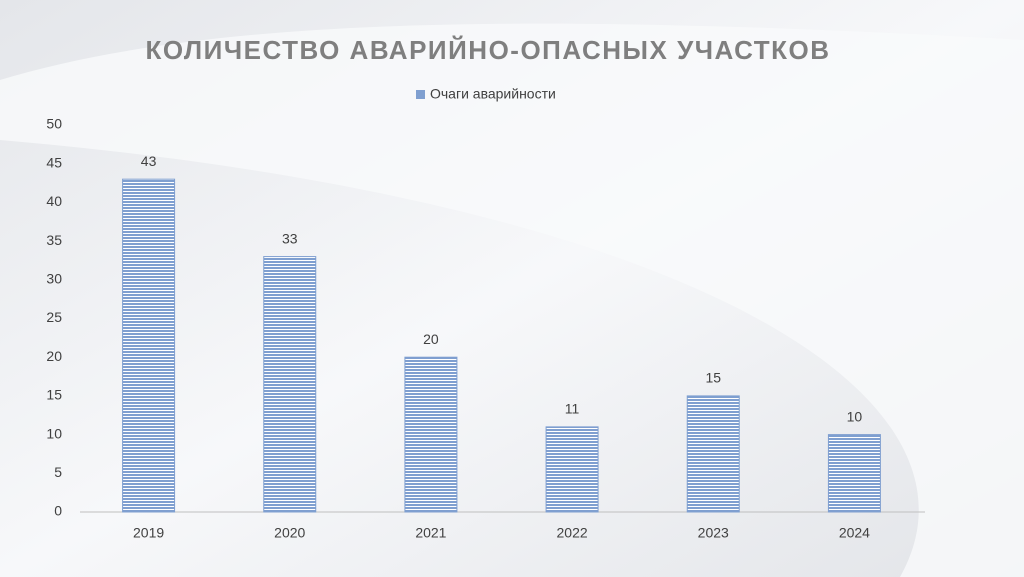 This screenshot has height=577, width=1024. I want to click on data-label: 43, so click(149, 161).